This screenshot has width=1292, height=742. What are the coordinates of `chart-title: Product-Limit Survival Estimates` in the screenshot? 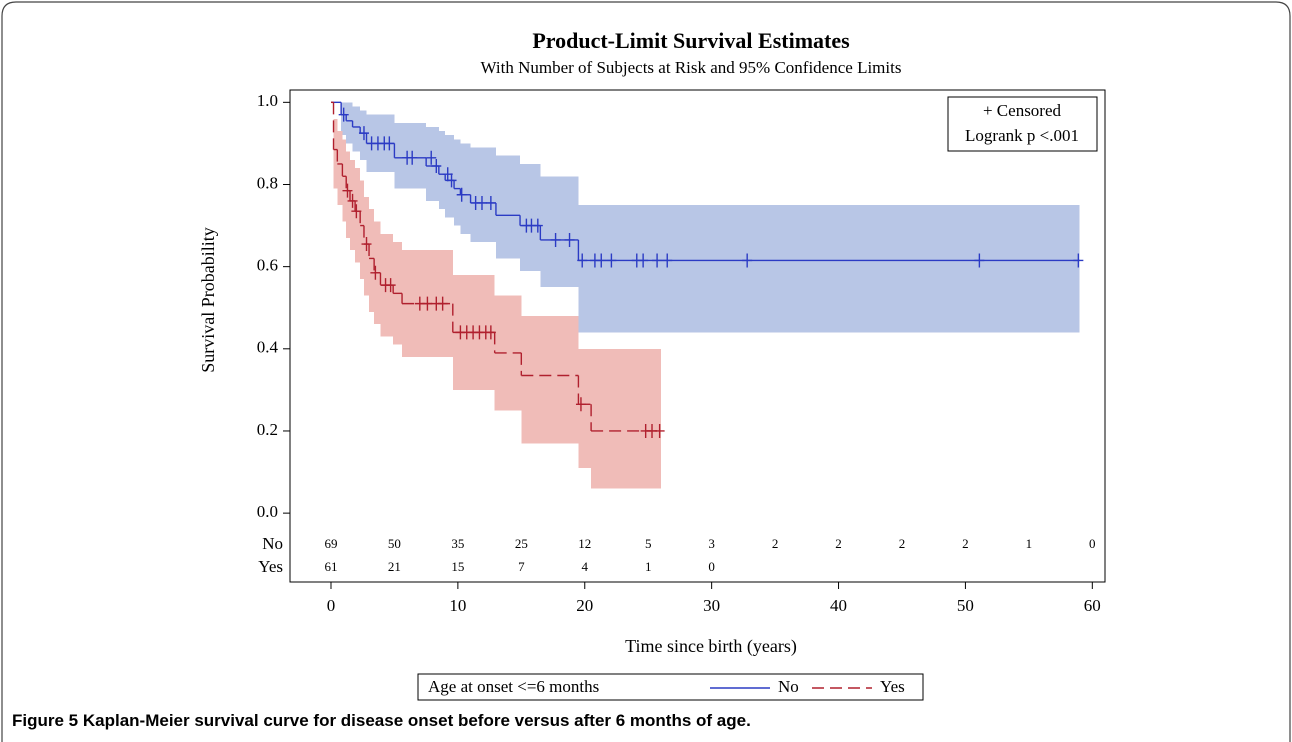 It's located at (691, 40).